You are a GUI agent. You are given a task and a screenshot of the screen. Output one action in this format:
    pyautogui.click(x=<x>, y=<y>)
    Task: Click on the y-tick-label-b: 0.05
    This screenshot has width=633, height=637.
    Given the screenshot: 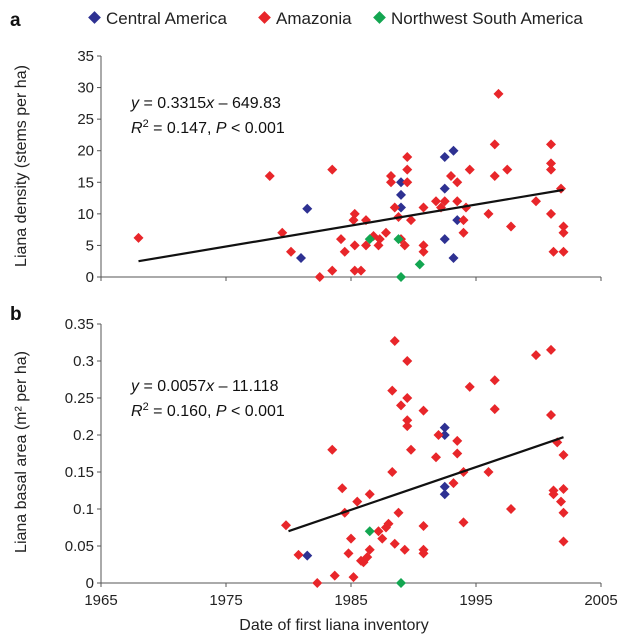 What is the action you would take?
    pyautogui.click(x=79, y=546)
    